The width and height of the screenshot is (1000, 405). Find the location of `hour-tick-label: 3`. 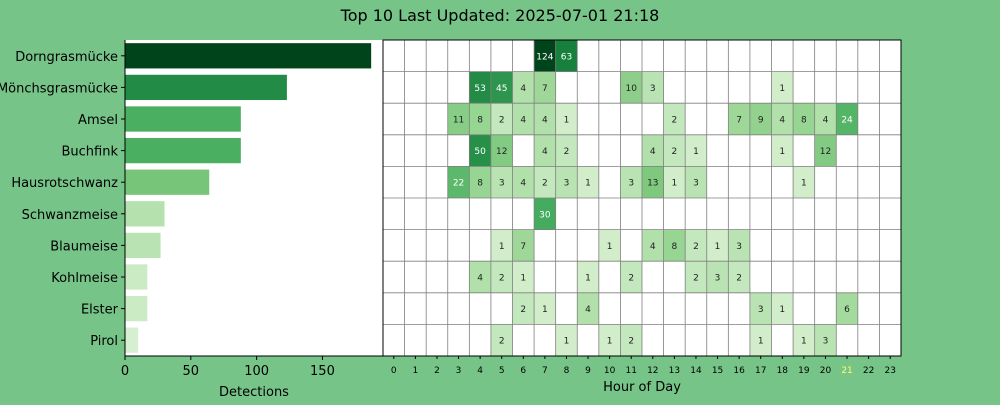

hour-tick-label: 3 is located at coordinates (459, 371).